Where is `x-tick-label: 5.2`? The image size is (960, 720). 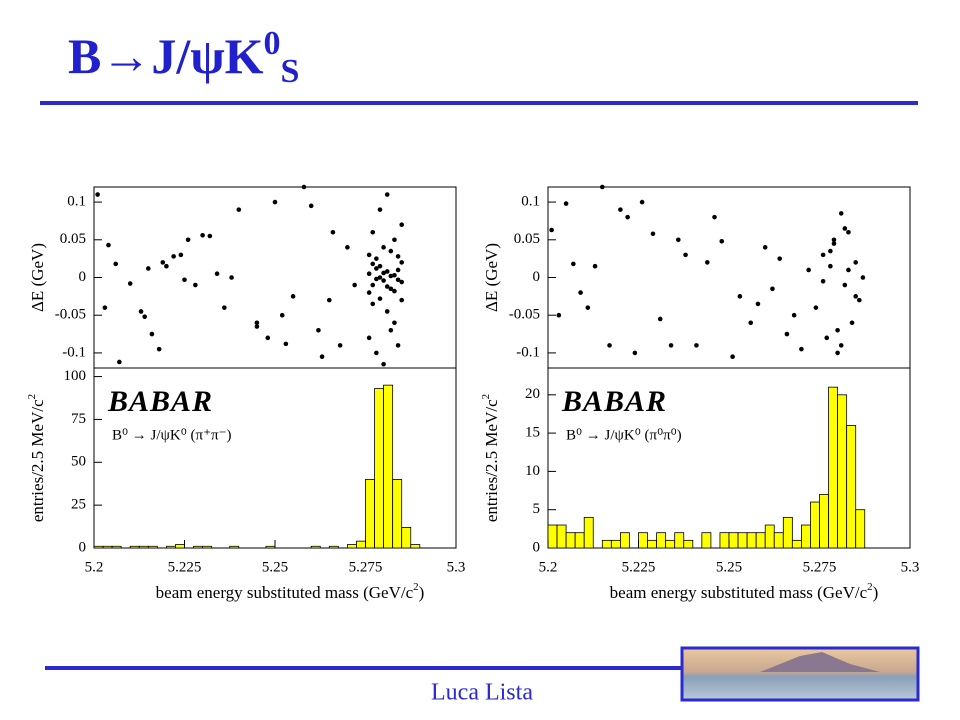 x-tick-label: 5.2 is located at coordinates (548, 567).